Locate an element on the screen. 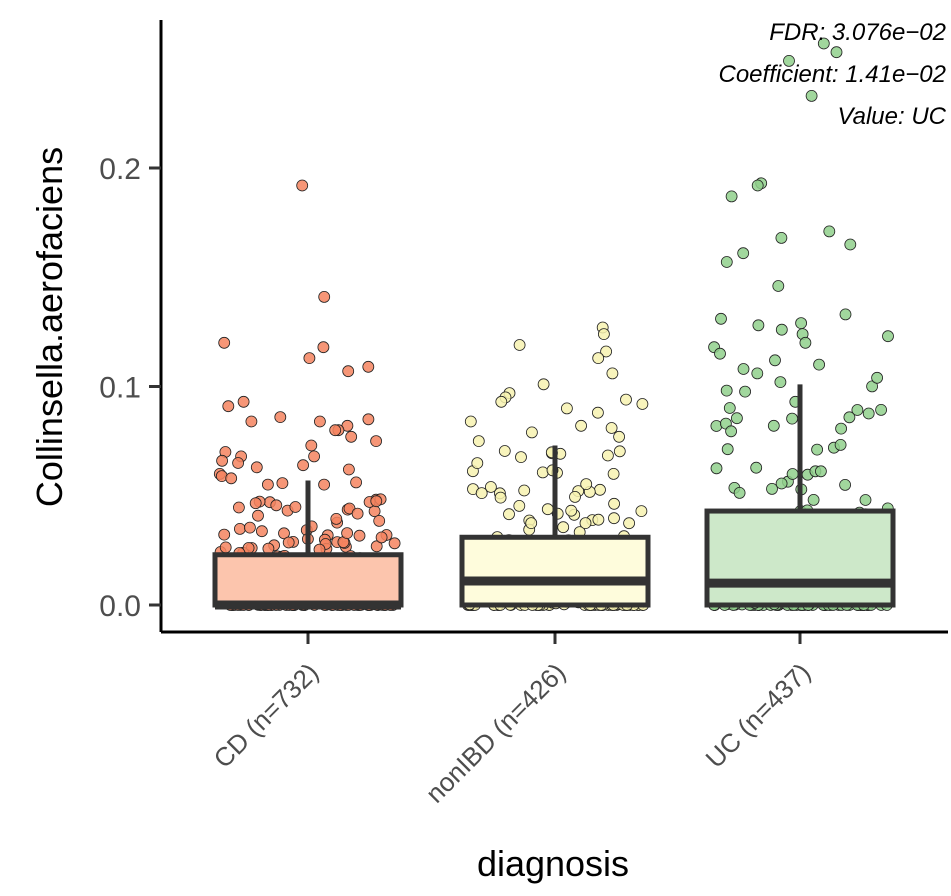  x-axis-title: diagnosis is located at coordinates (553, 863).